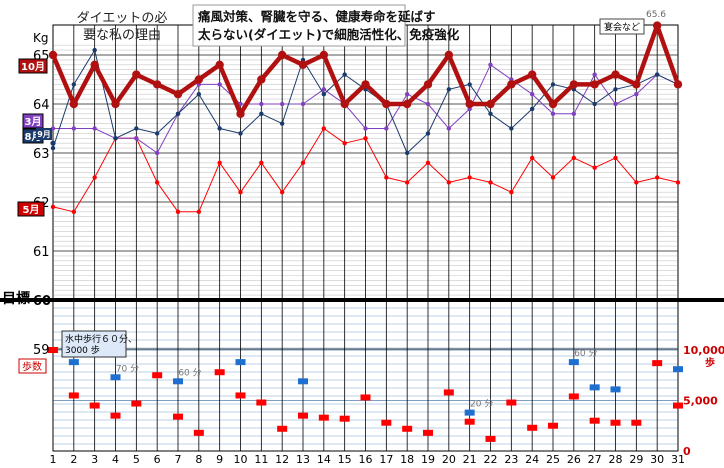 This screenshot has width=724, height=468. I want to click on x-tick-label: 27, so click(595, 459).